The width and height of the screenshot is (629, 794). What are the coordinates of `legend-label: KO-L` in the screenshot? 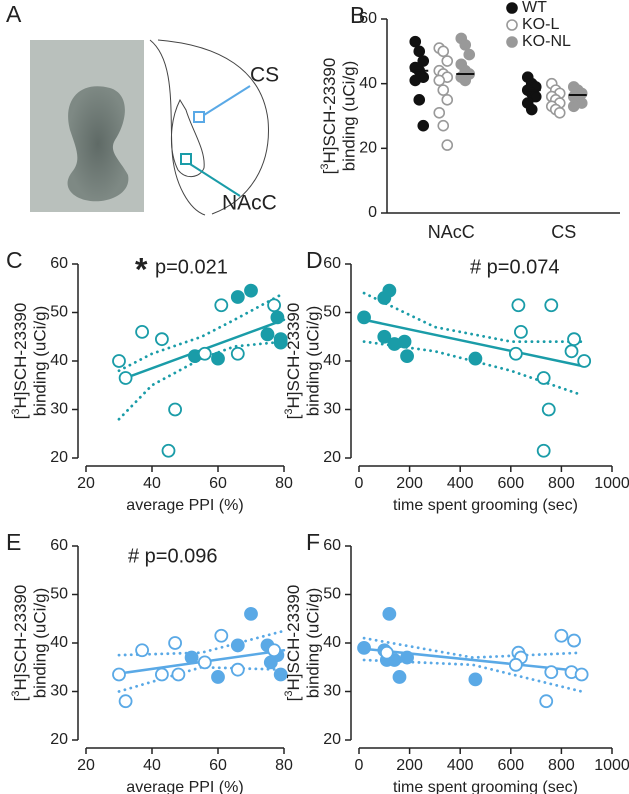 It's located at (540, 24).